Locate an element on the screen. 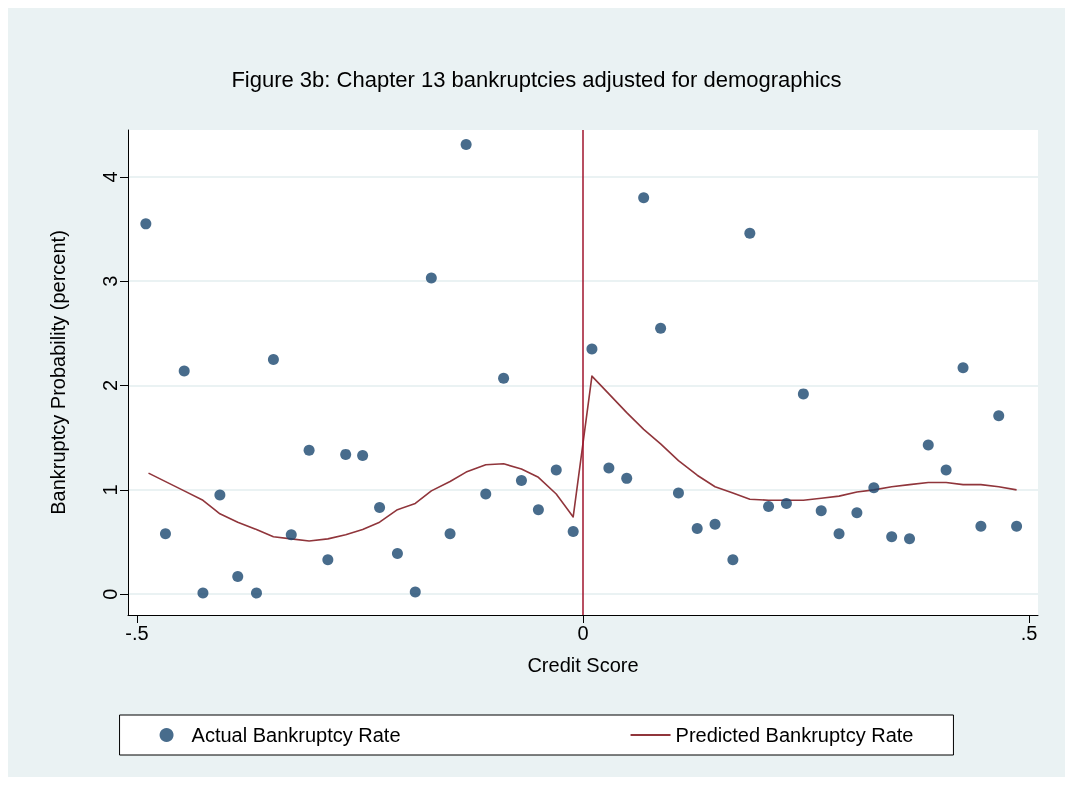 This screenshot has height=785, width=1073. y-tick-label: 1 is located at coordinates (110, 490).